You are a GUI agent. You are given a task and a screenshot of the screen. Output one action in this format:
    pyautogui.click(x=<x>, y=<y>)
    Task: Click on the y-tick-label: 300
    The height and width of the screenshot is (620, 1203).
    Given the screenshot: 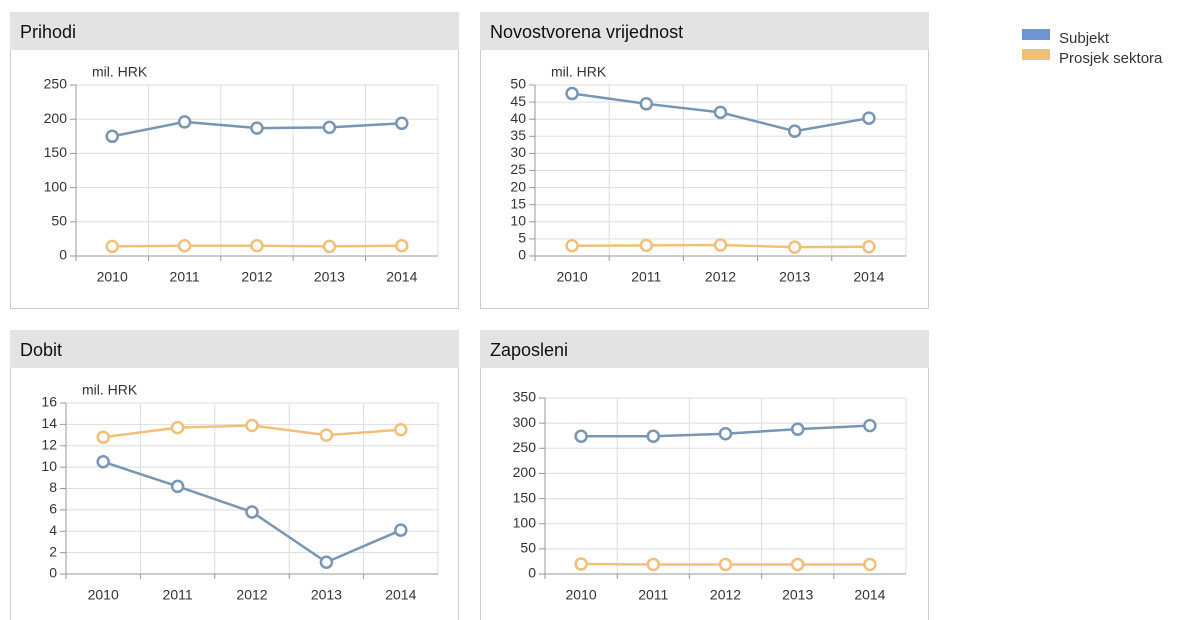 What is the action you would take?
    pyautogui.click(x=525, y=422)
    